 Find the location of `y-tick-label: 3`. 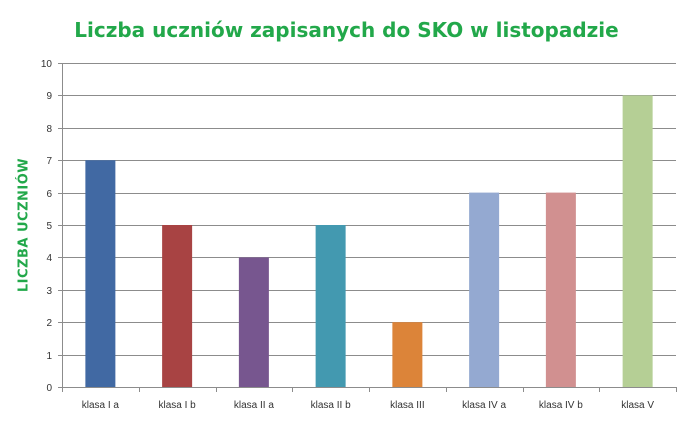

y-tick-label: 3 is located at coordinates (49, 291).